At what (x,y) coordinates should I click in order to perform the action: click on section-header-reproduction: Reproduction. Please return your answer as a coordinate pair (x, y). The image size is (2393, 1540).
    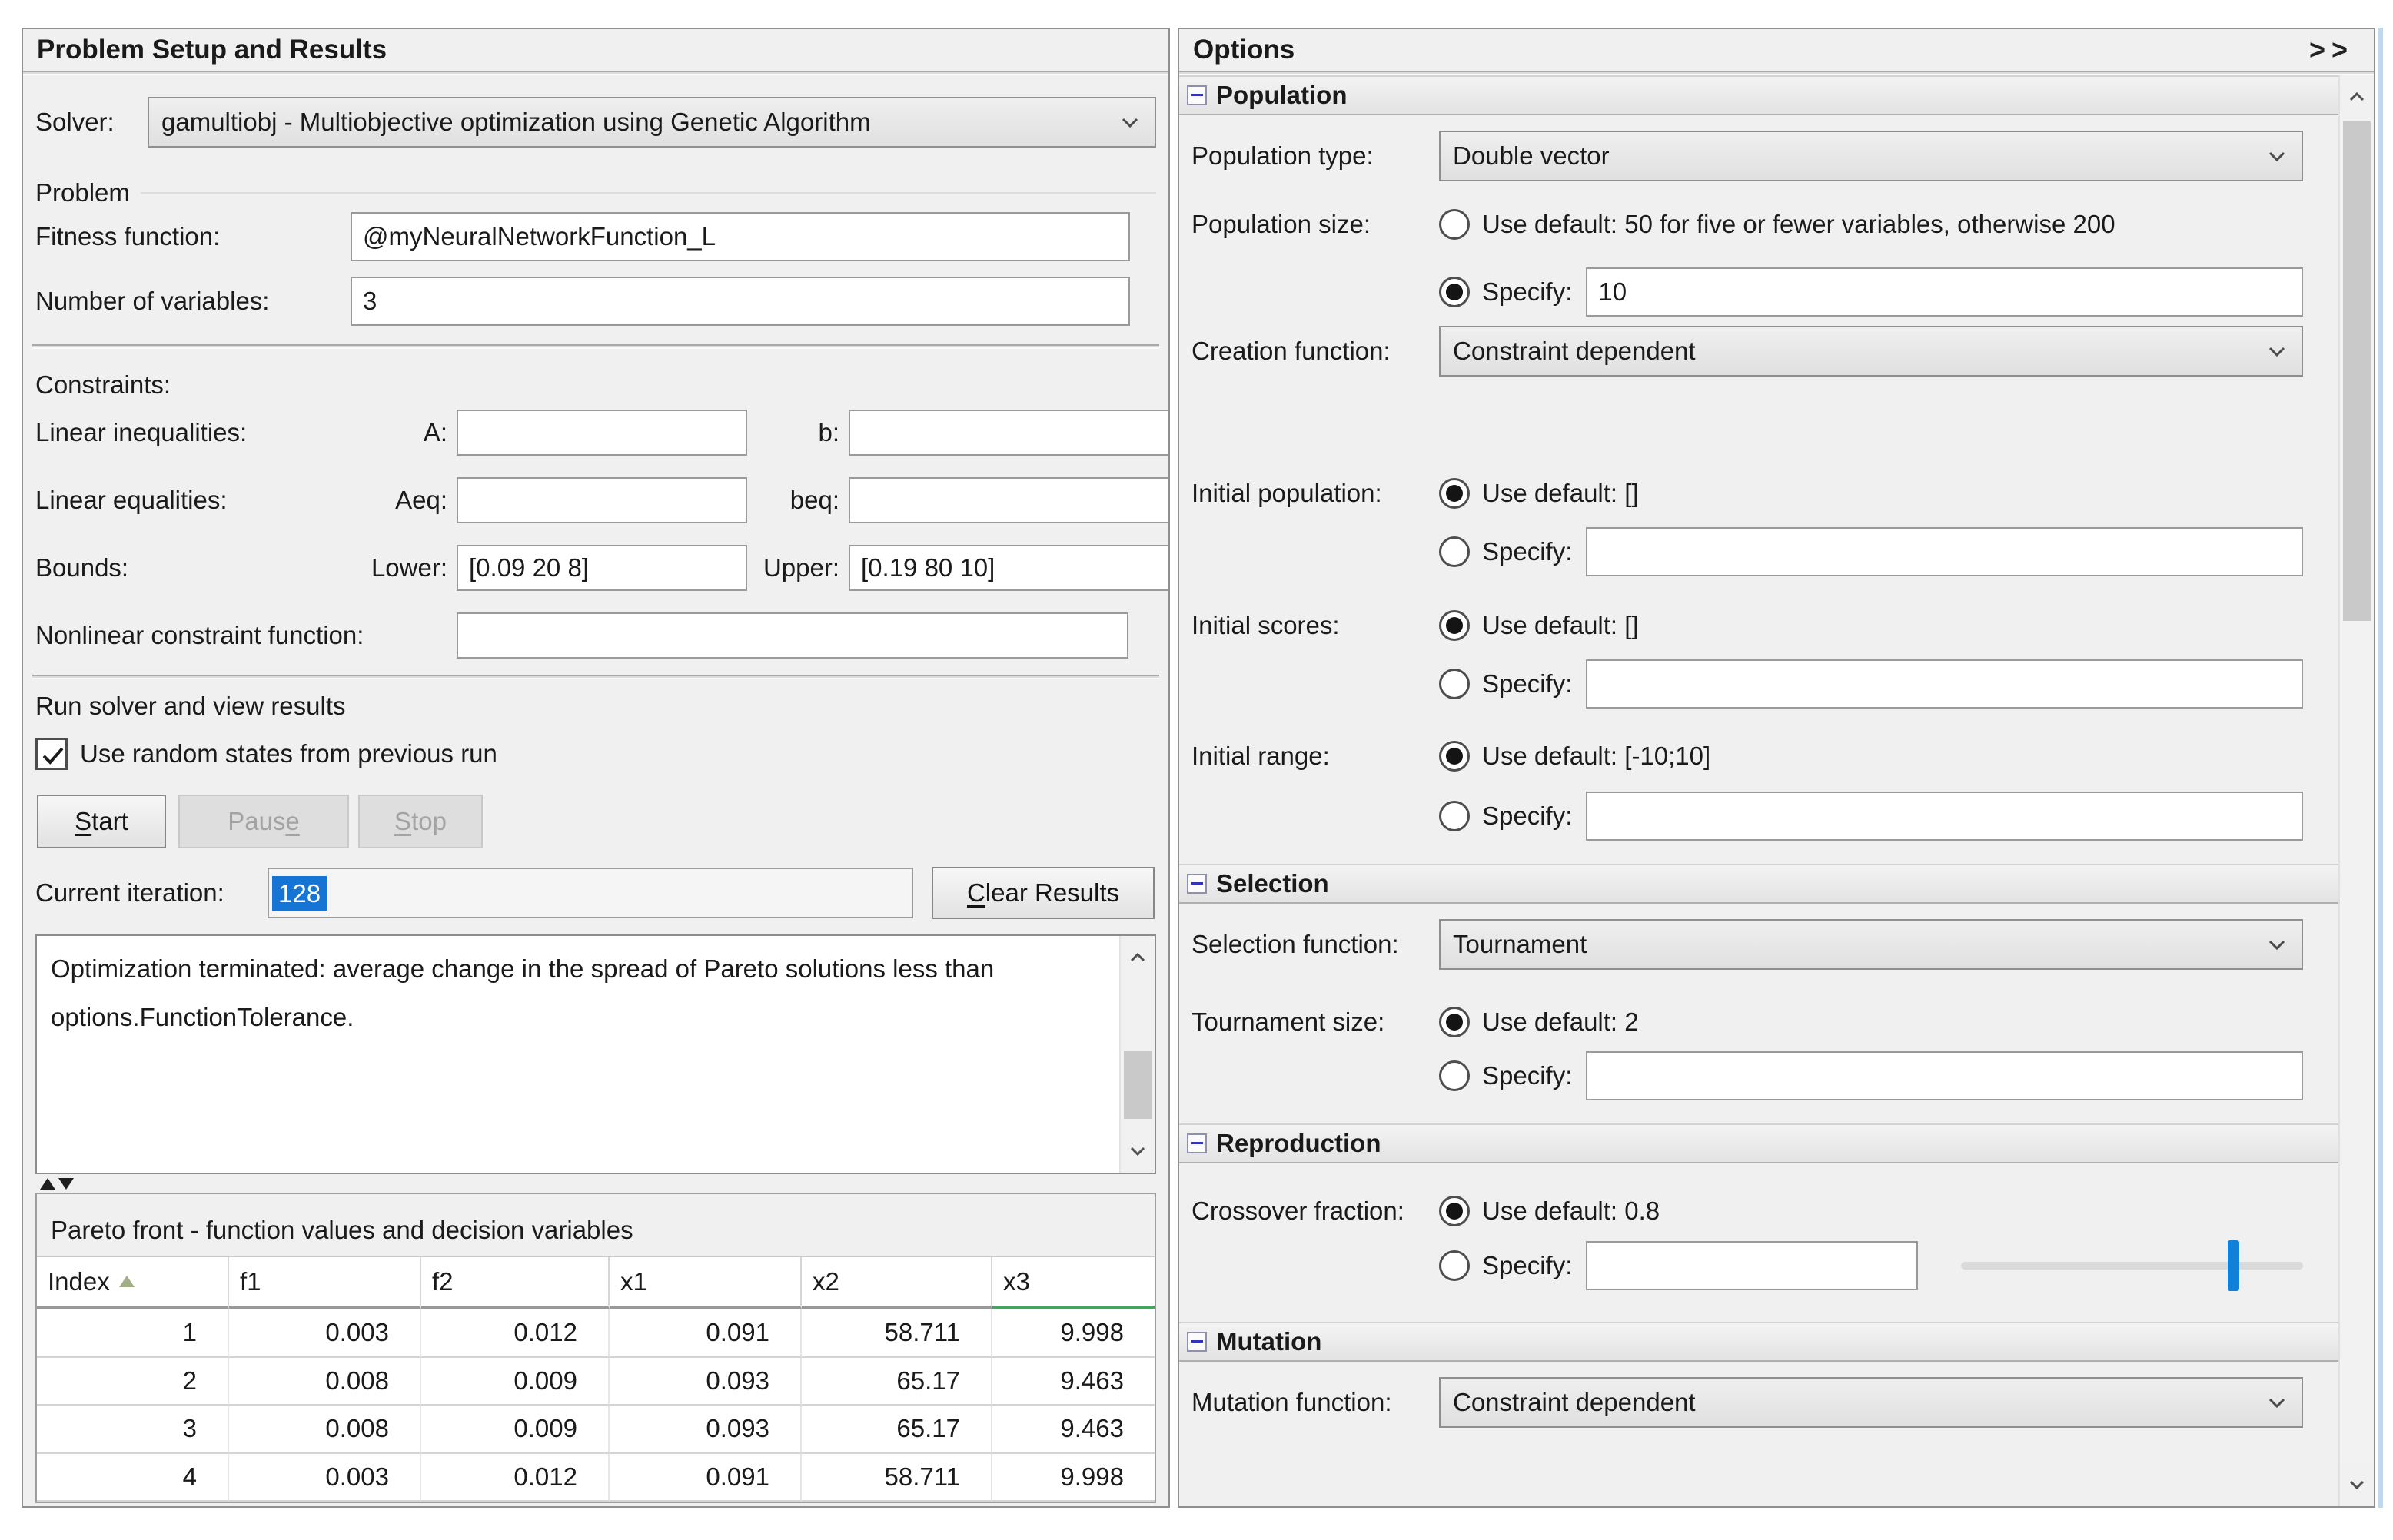
    Looking at the image, I should click on (1777, 1143).